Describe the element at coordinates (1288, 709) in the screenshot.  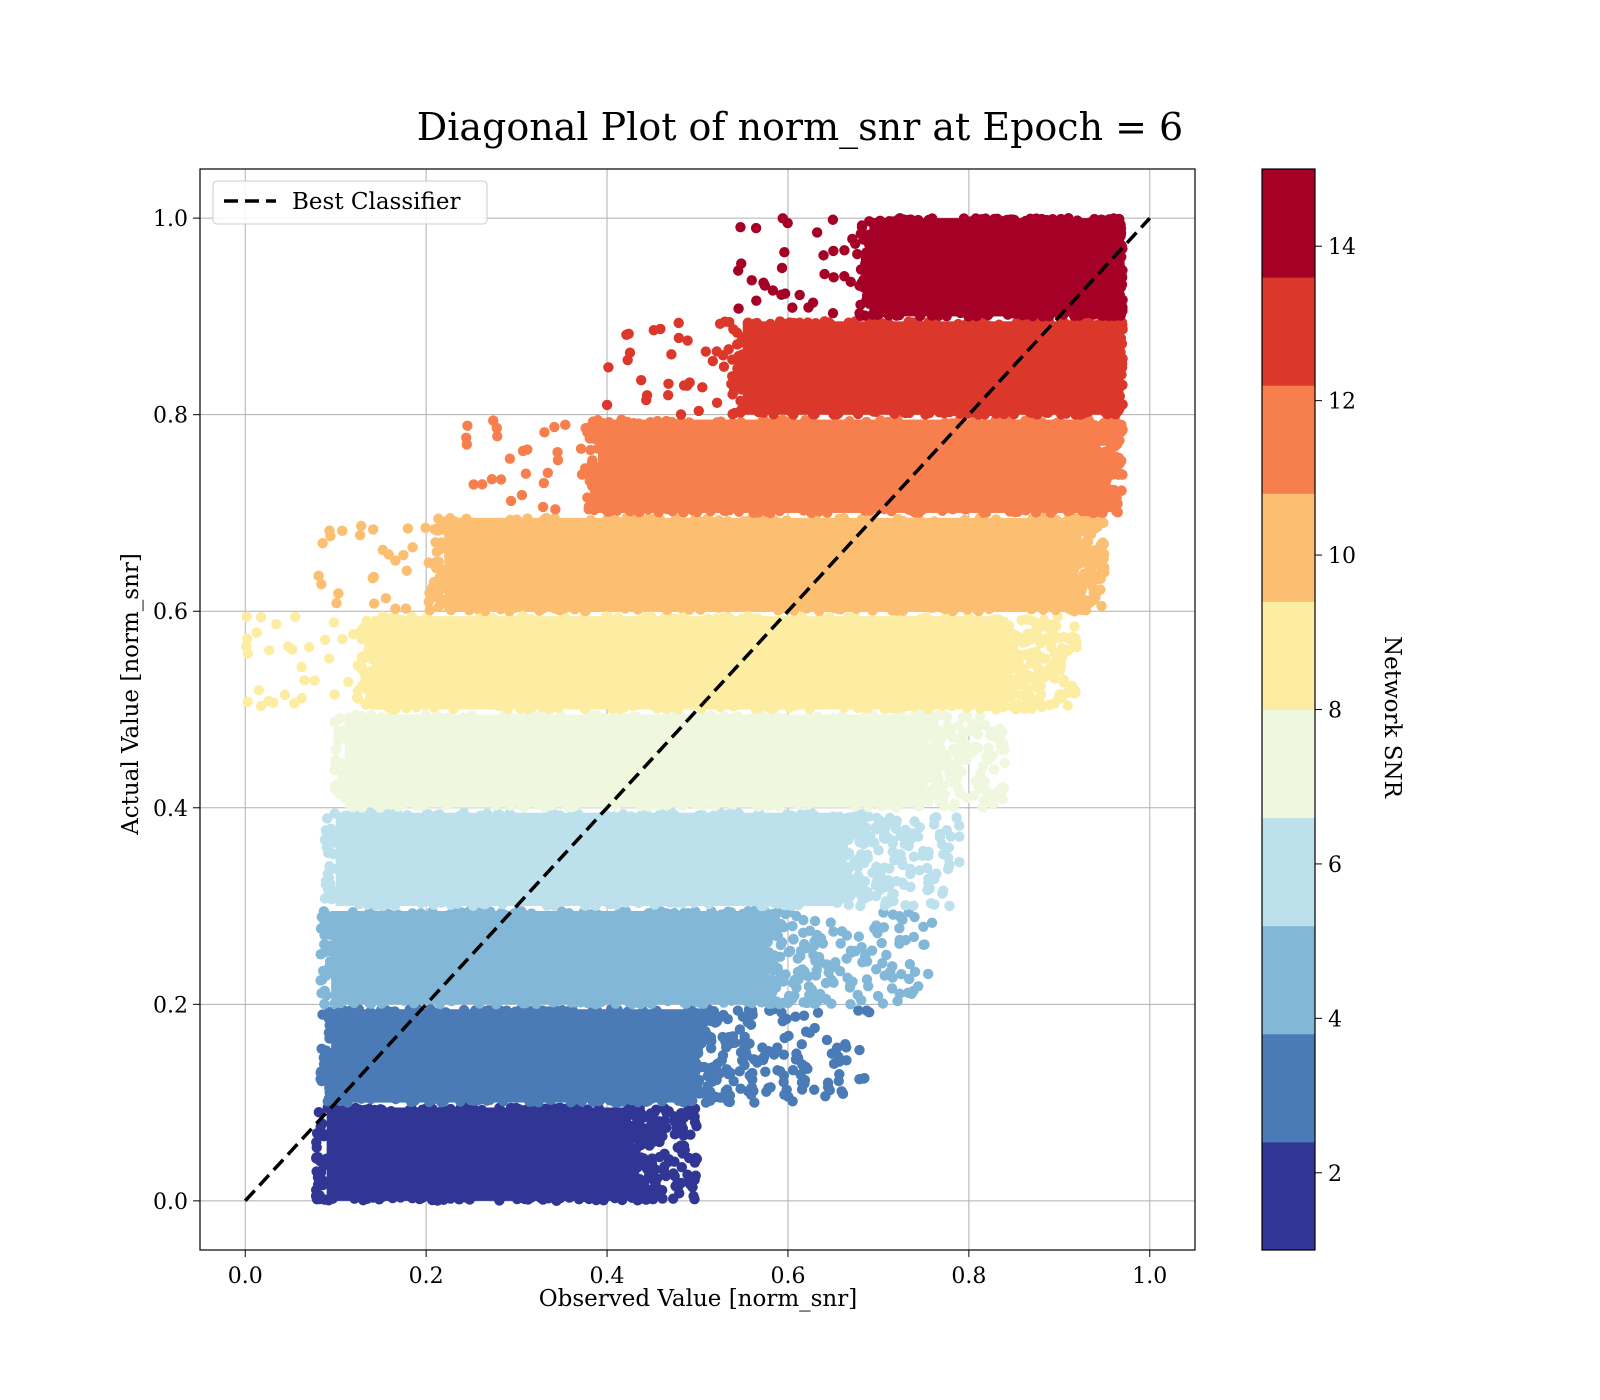
I see `colorbar` at that location.